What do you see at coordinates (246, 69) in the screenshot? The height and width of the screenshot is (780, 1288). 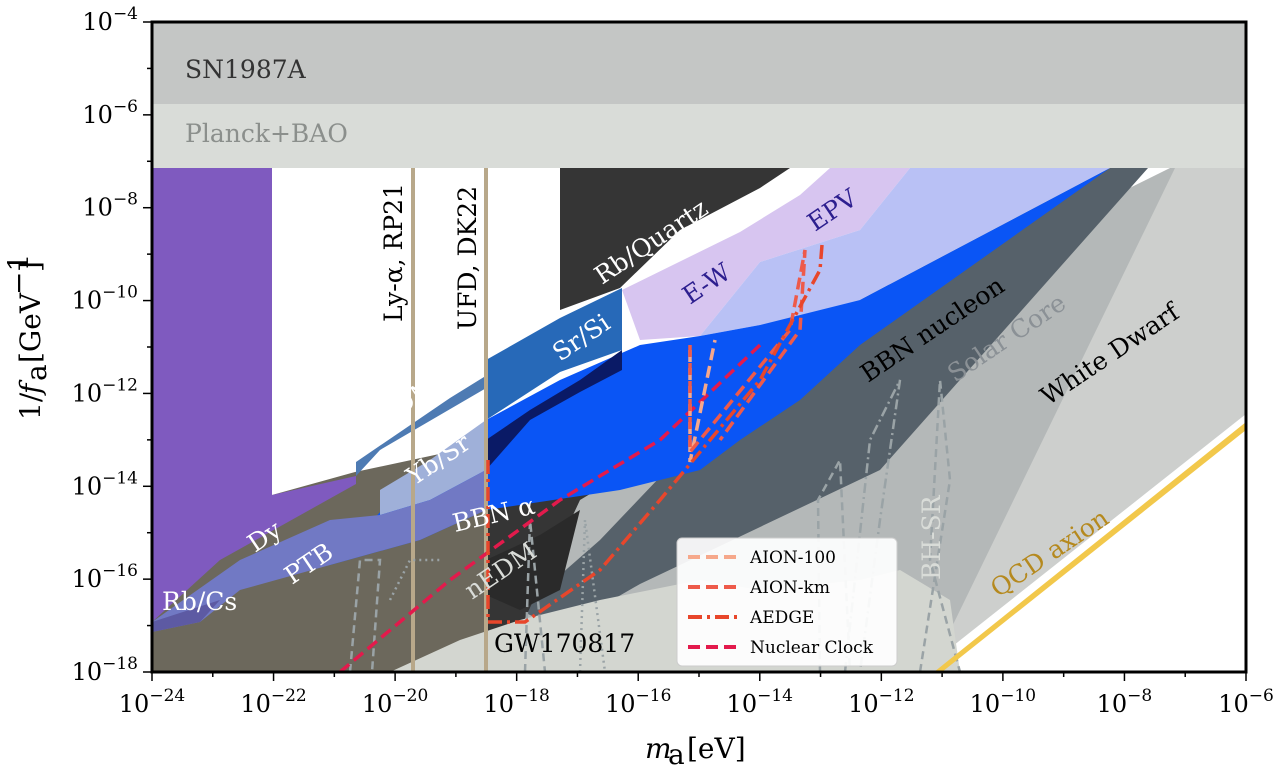 I see `sn1987a-label: SN1987A` at bounding box center [246, 69].